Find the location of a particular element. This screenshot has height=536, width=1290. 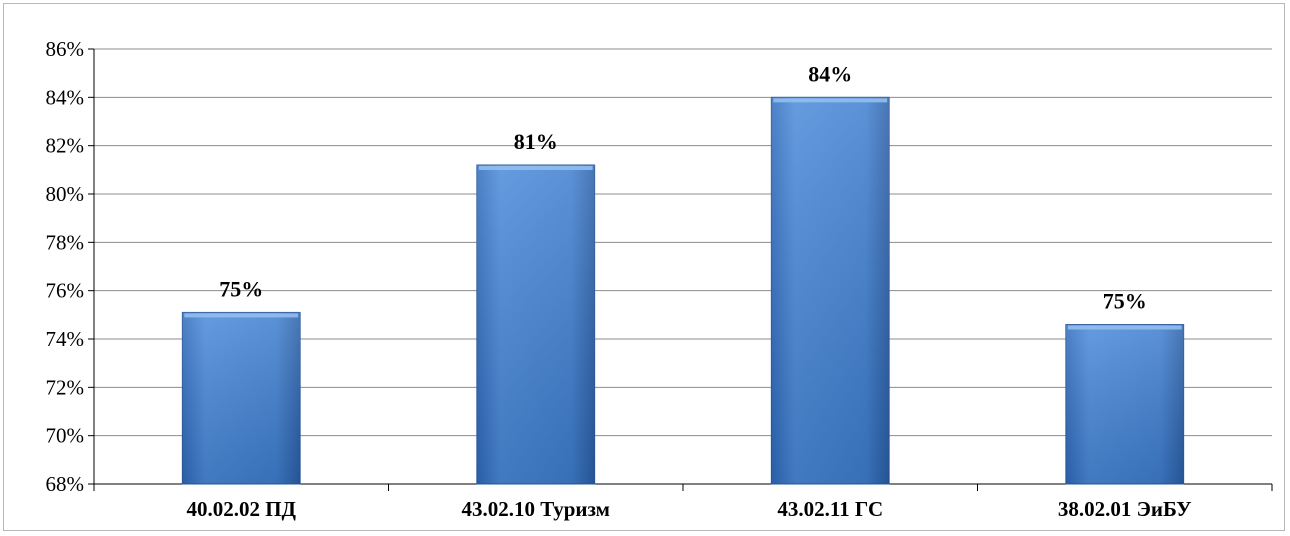

y-tick-label: 84% is located at coordinates (65, 97).